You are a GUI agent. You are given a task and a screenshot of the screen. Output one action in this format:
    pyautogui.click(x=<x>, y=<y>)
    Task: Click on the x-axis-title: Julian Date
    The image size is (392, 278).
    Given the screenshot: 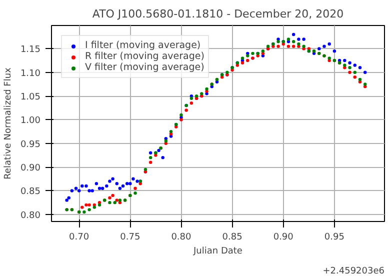 What is the action you would take?
    pyautogui.click(x=217, y=251)
    